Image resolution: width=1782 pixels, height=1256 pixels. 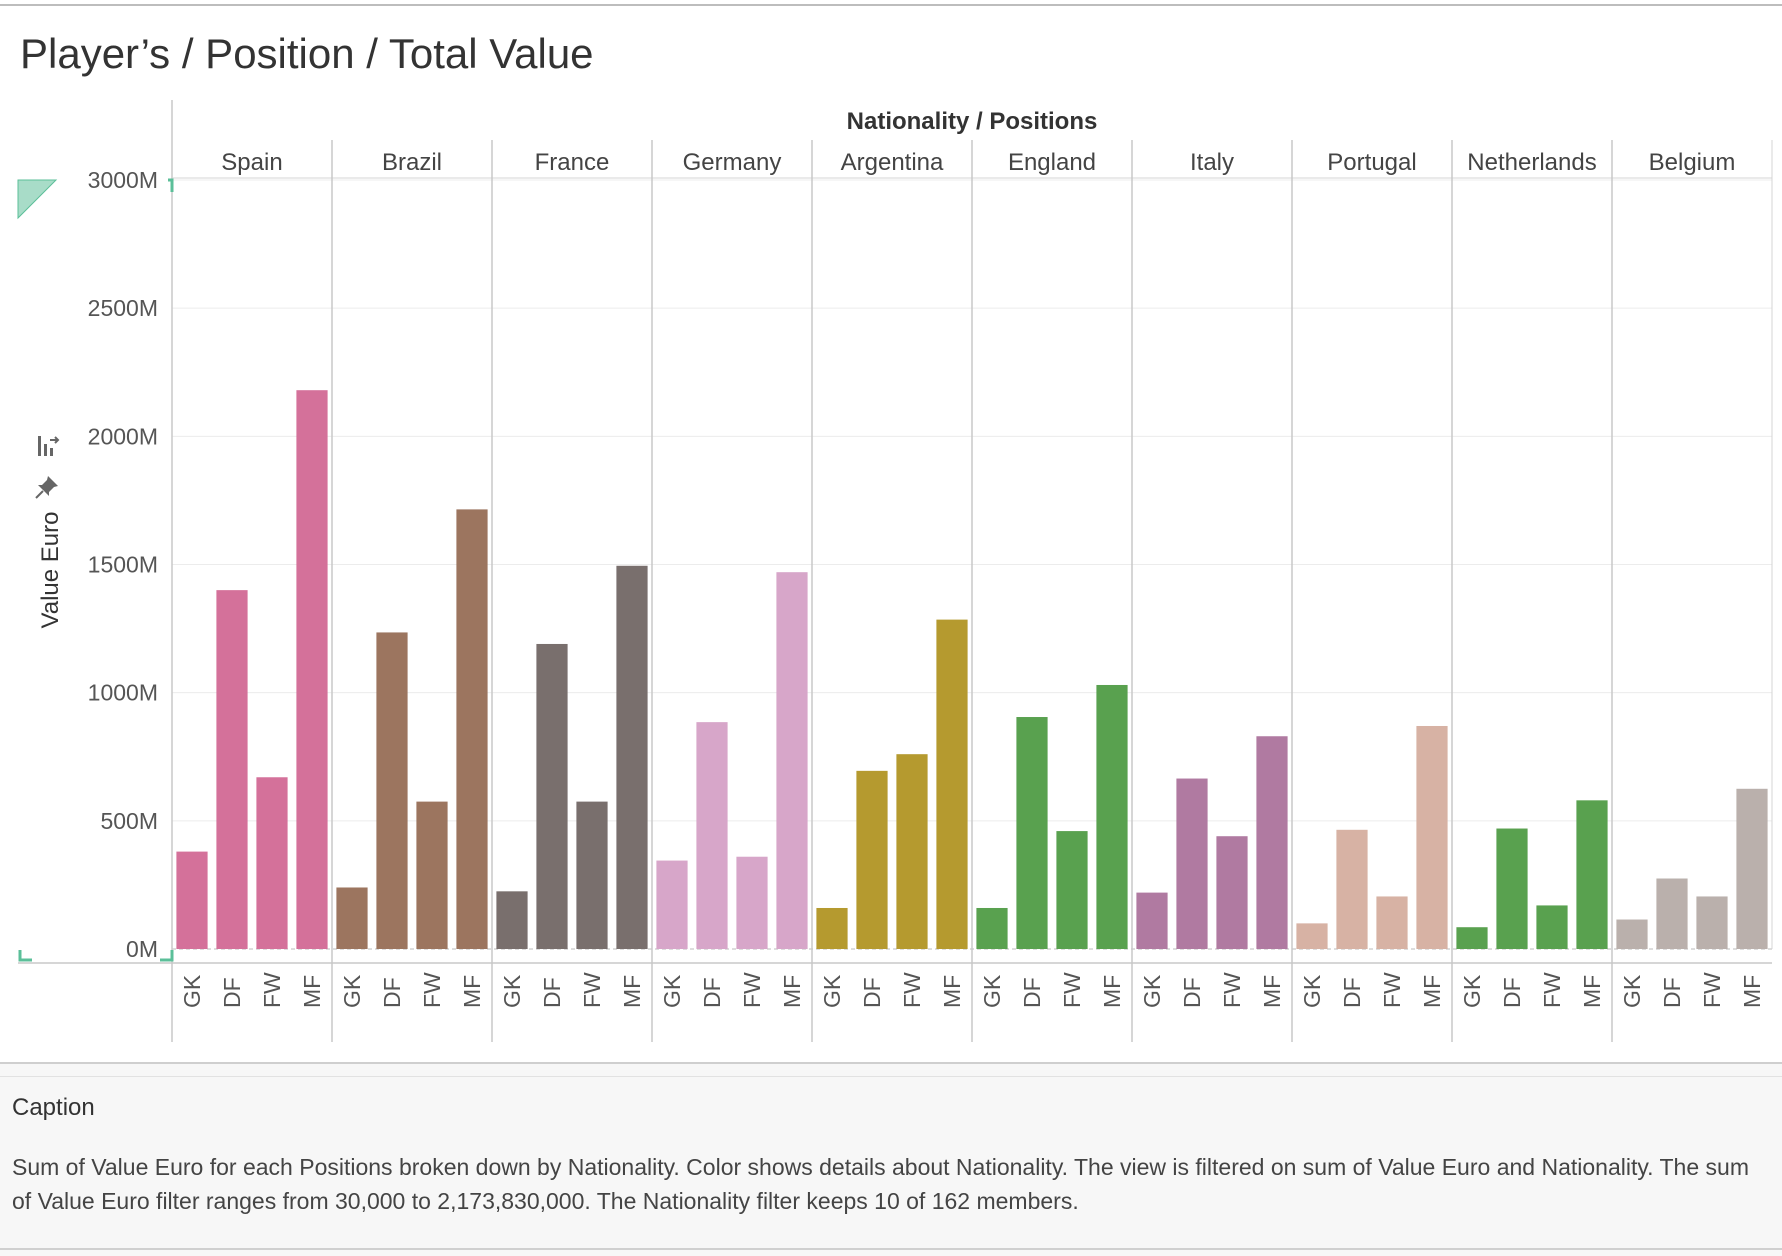 I want to click on sort-icon, so click(x=49, y=446).